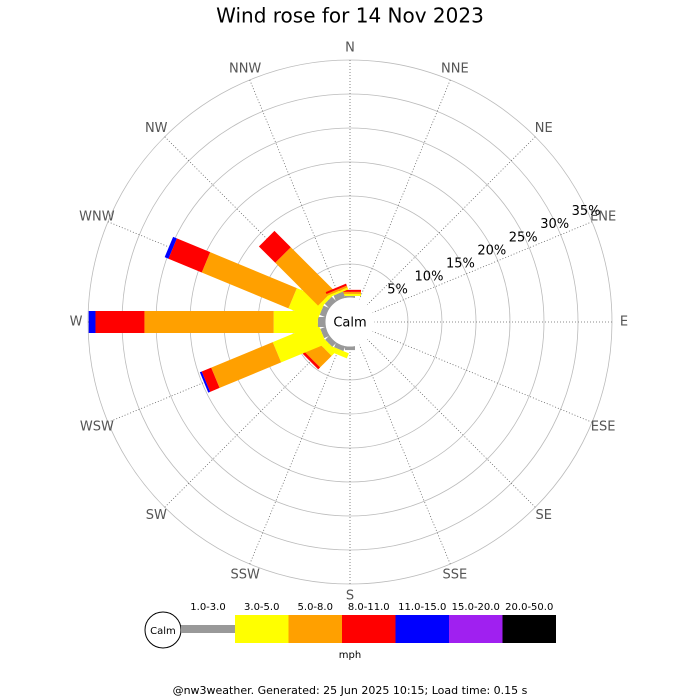 The height and width of the screenshot is (700, 700). Describe the element at coordinates (350, 655) in the screenshot. I see `unit-label: mph` at that location.